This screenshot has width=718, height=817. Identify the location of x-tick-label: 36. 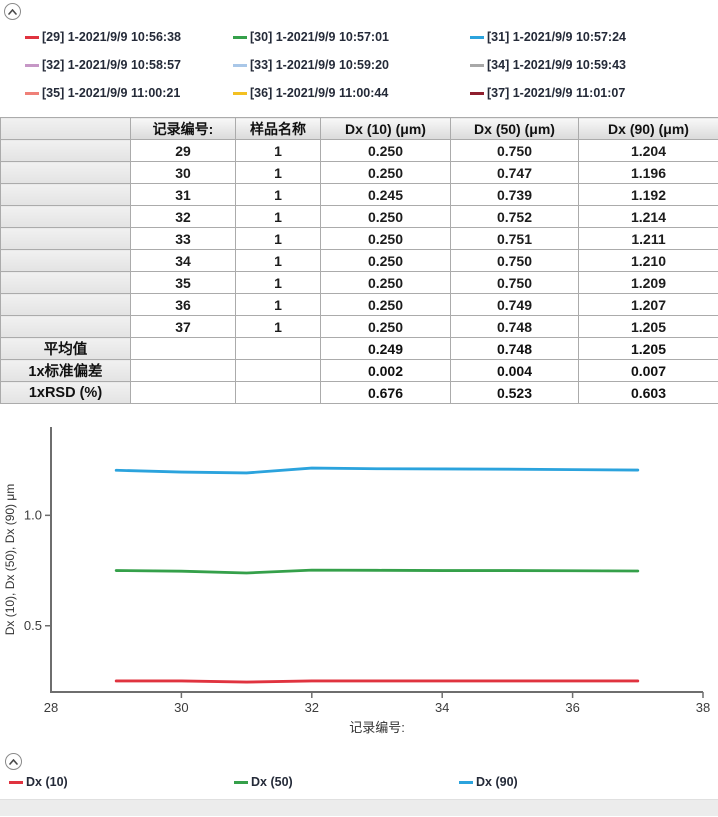
(572, 707).